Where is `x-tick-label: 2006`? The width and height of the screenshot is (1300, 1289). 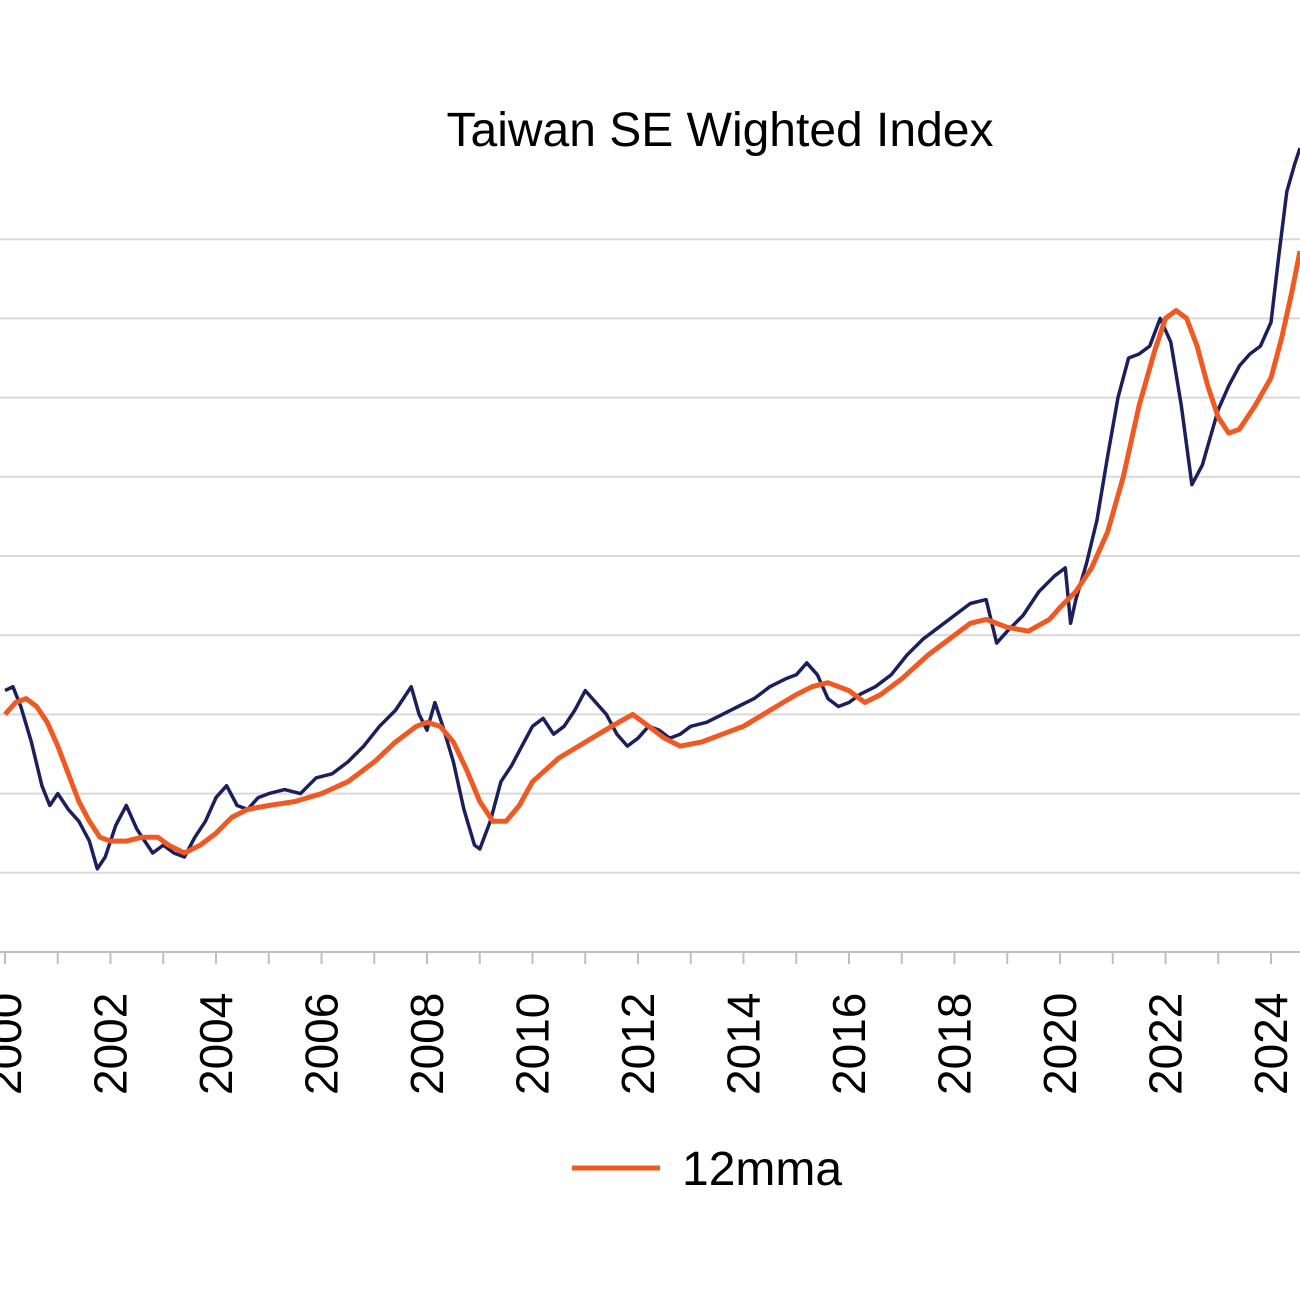
x-tick-label: 2006 is located at coordinates (322, 1044).